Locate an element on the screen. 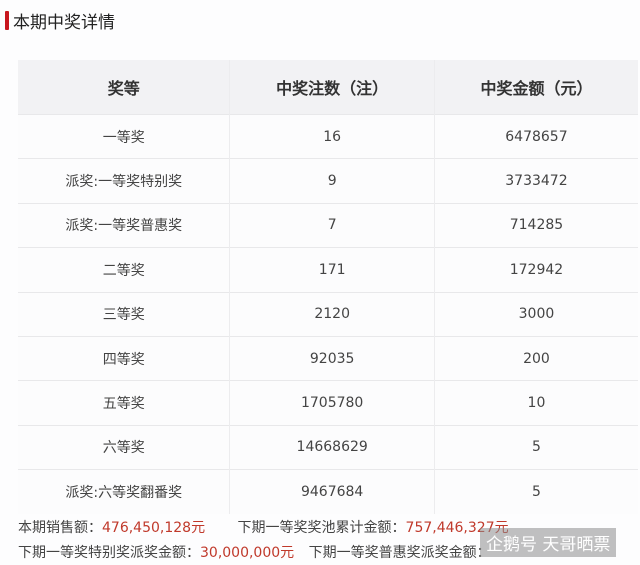  table-row: 三等奖 2120 3000 is located at coordinates (328, 314).